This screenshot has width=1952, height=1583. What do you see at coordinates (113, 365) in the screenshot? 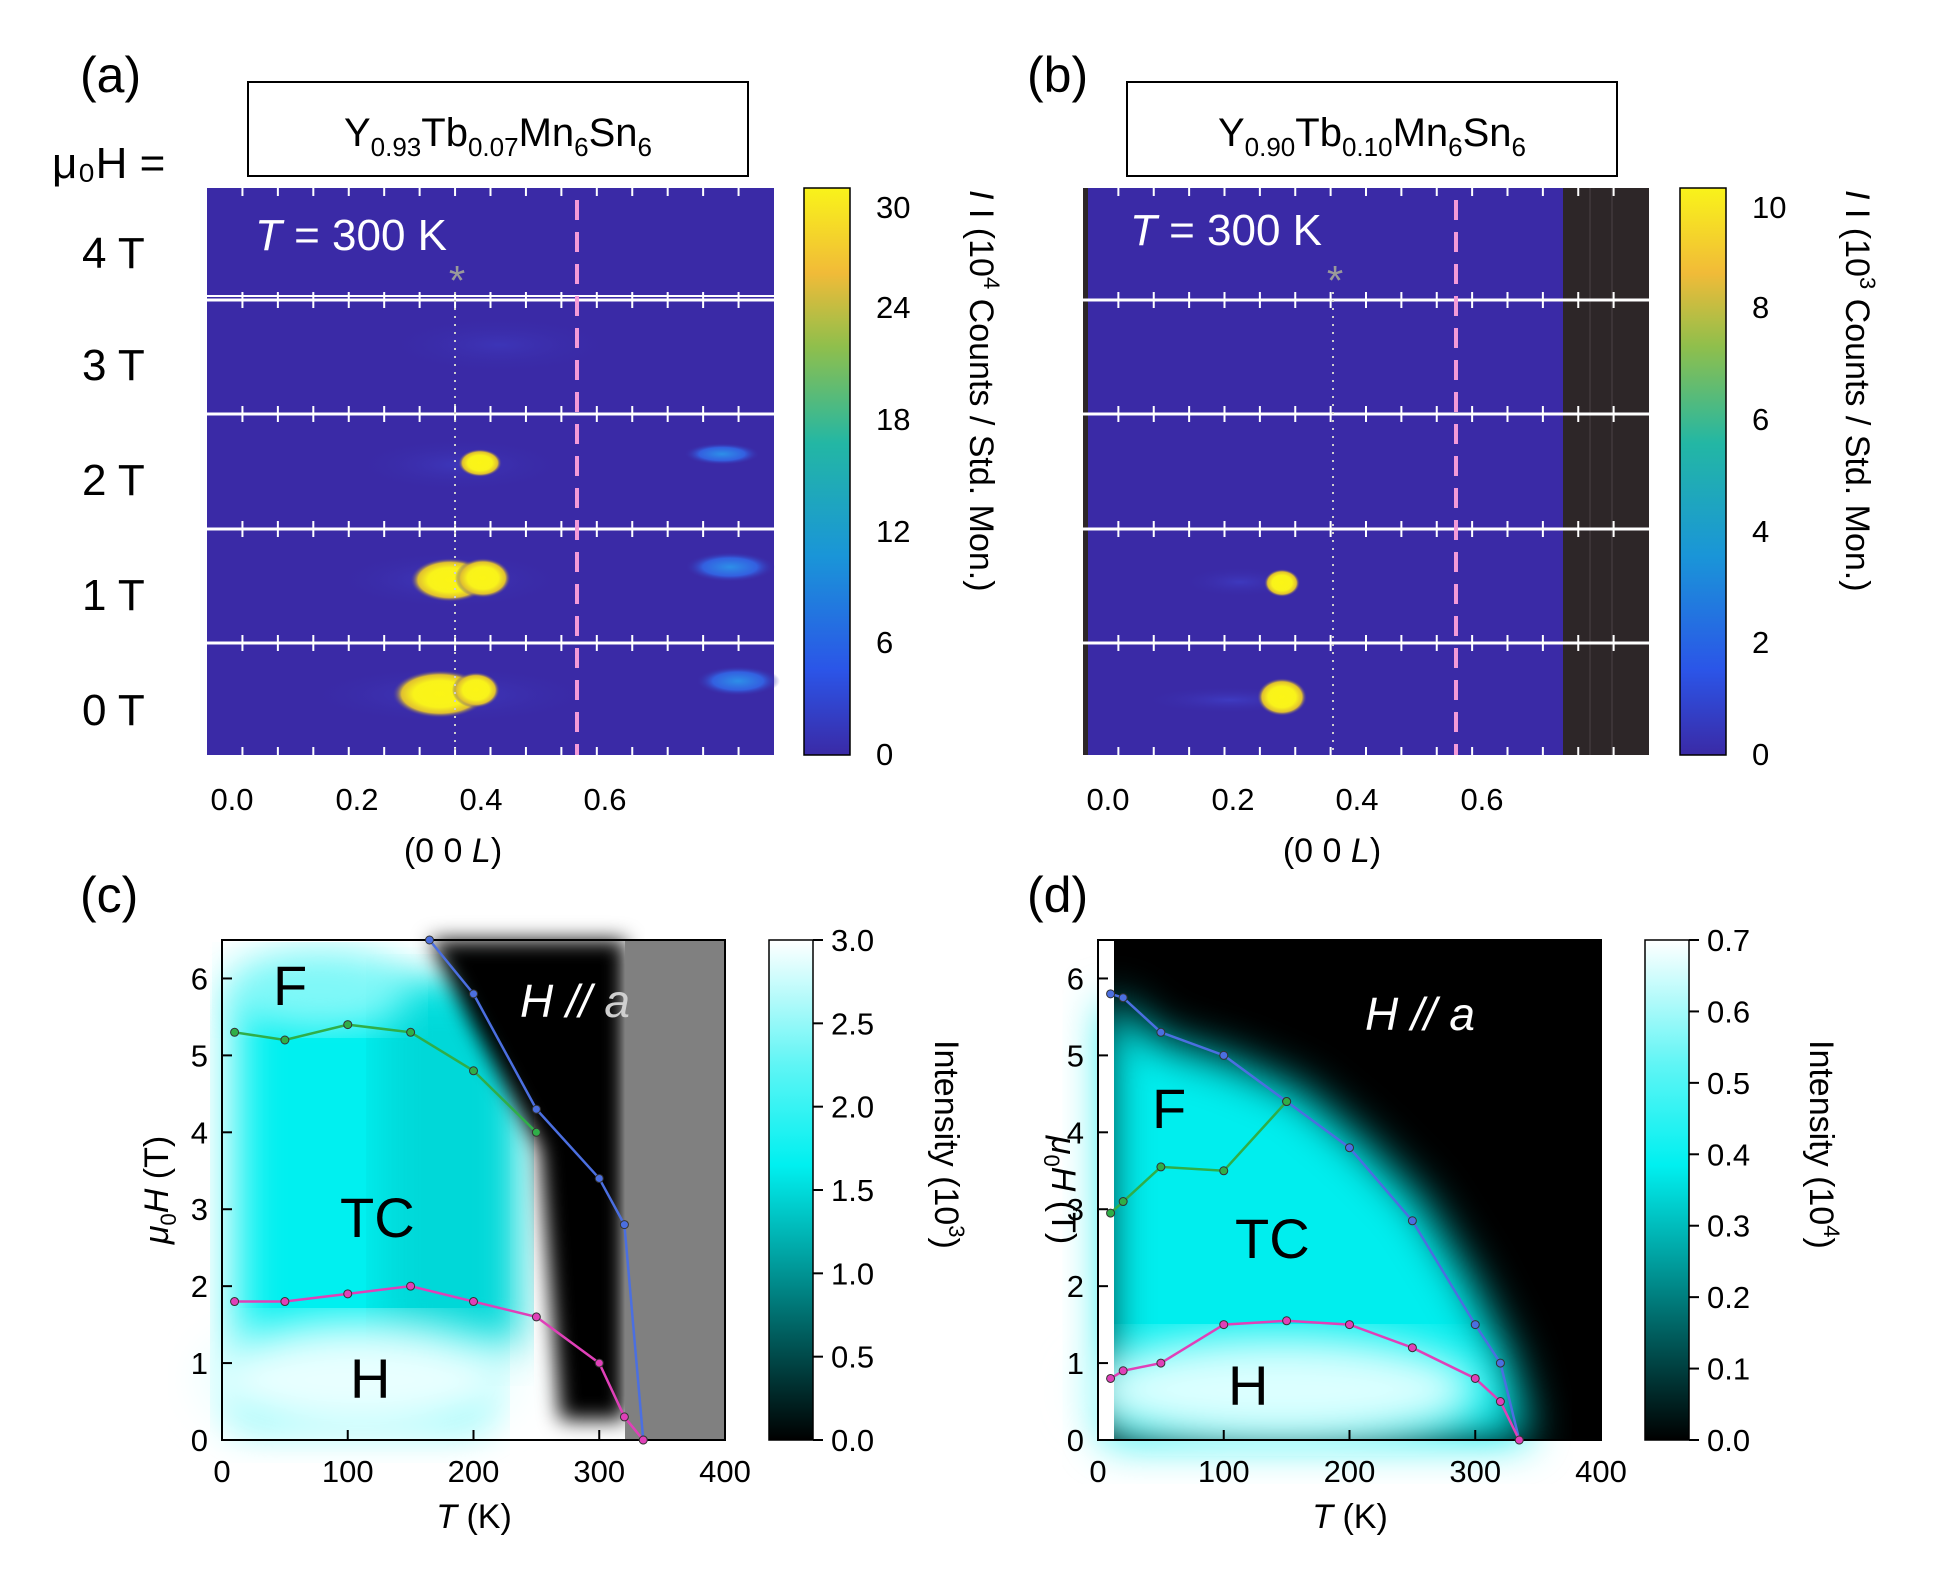
I see `field-label-3T: 3 T` at bounding box center [113, 365].